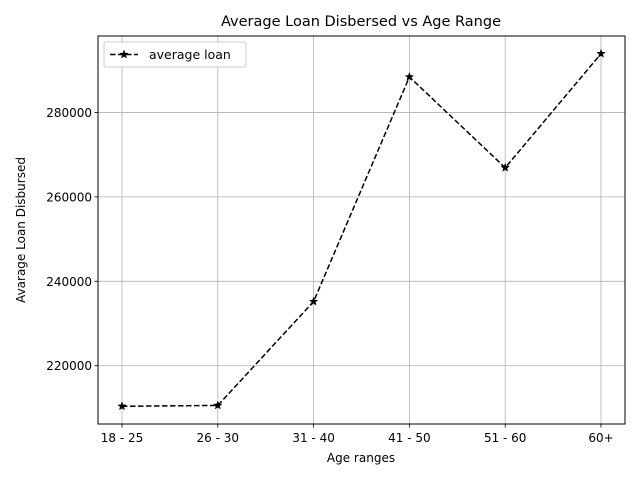 This screenshot has width=640, height=480. What do you see at coordinates (218, 438) in the screenshot?
I see `x-tick-label: 26 - 30` at bounding box center [218, 438].